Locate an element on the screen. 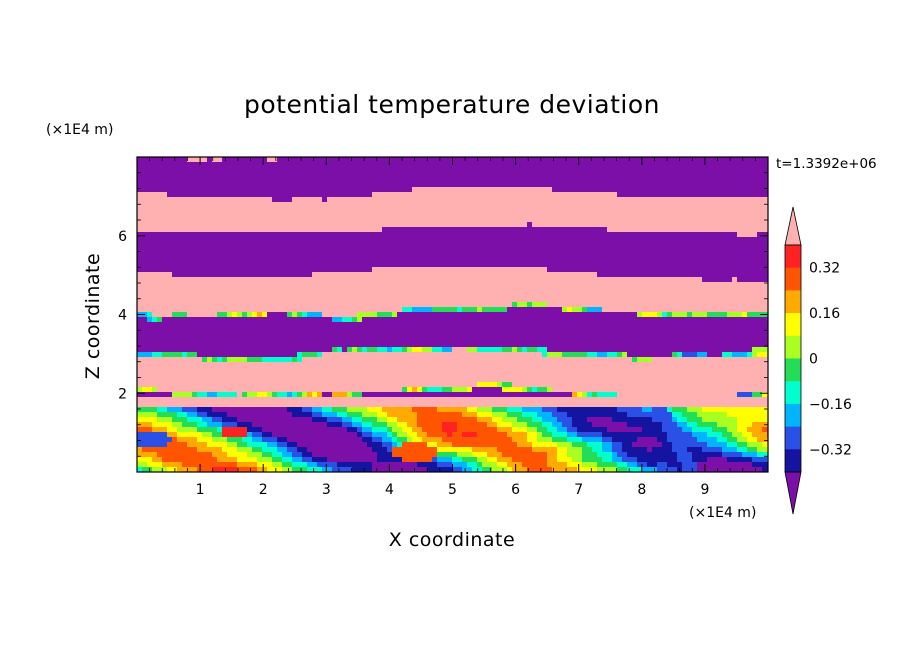  x-tick-label: 9 is located at coordinates (704, 490).